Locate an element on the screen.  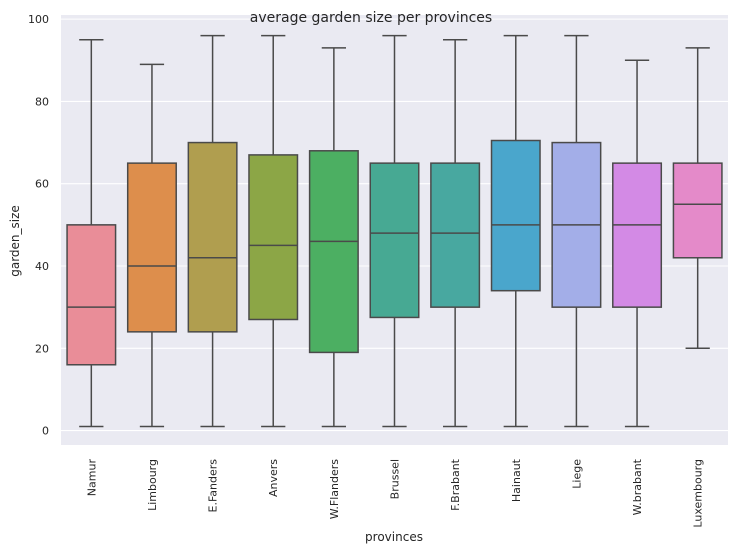
y-tick-label: 60 is located at coordinates (42, 184).